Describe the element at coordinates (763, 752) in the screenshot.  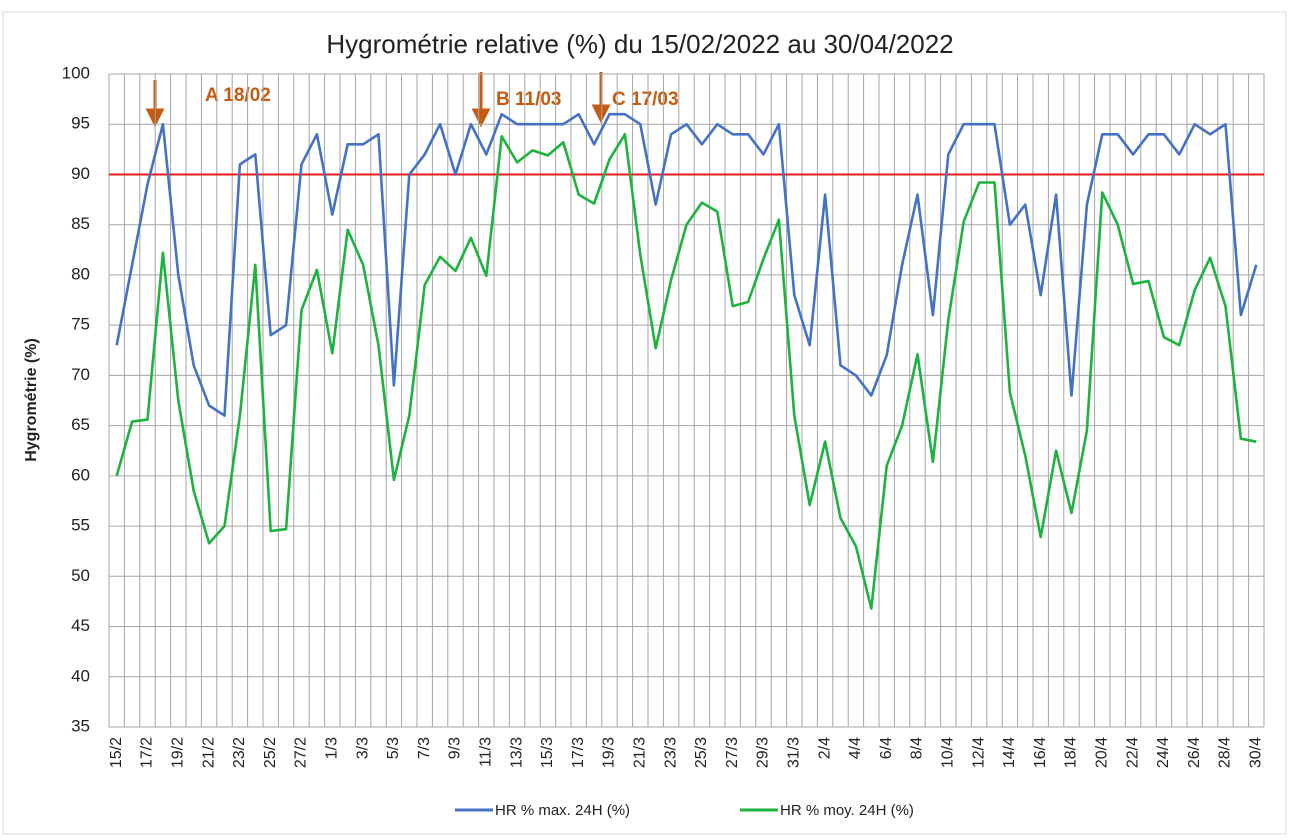
I see `x-tick-label: 29/3` at that location.